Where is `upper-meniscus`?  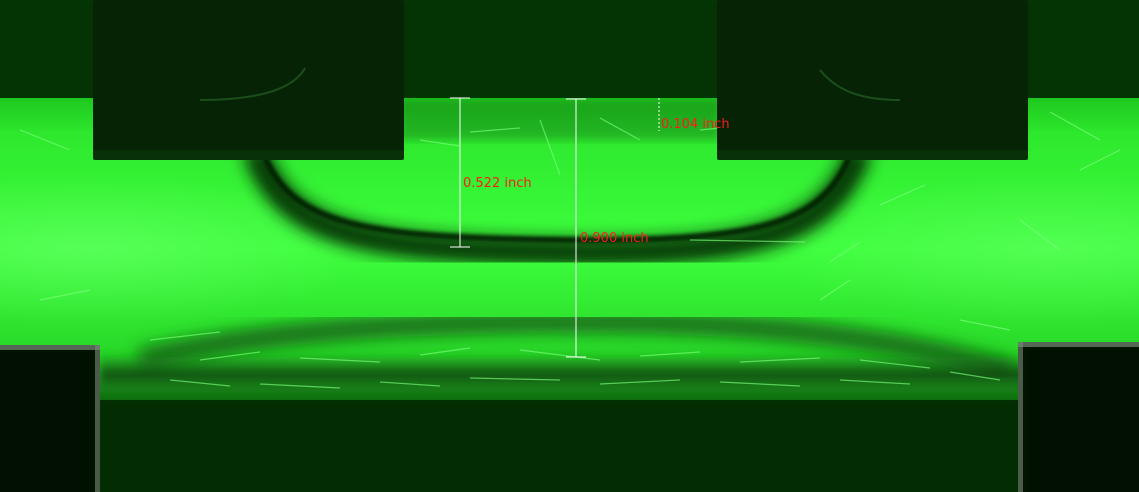 upper-meniscus is located at coordinates (557, 205).